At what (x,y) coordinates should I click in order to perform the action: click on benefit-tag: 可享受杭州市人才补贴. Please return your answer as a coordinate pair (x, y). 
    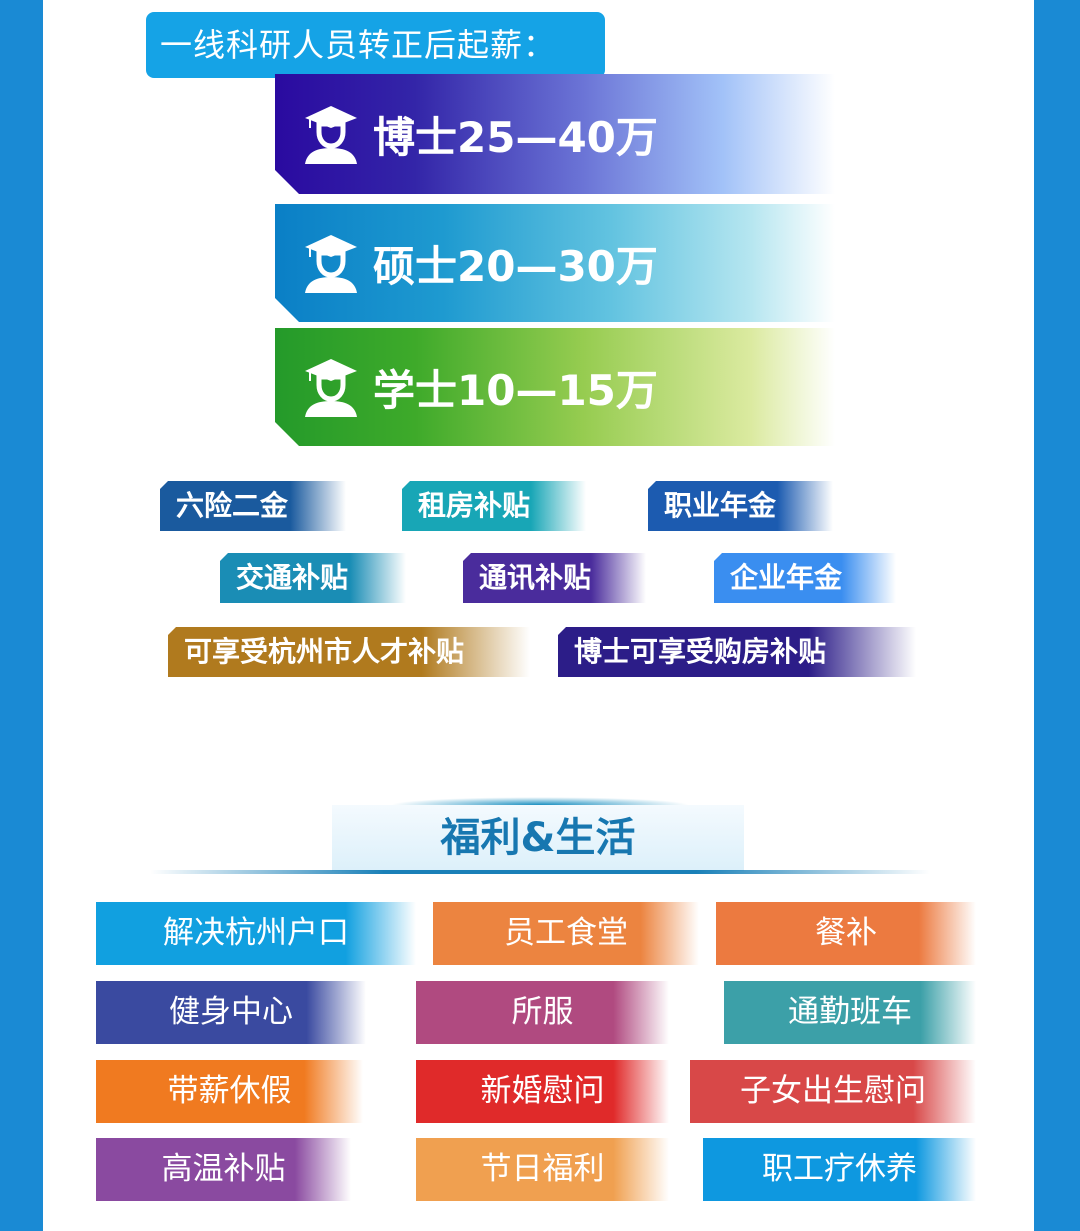
    Looking at the image, I should click on (349, 652).